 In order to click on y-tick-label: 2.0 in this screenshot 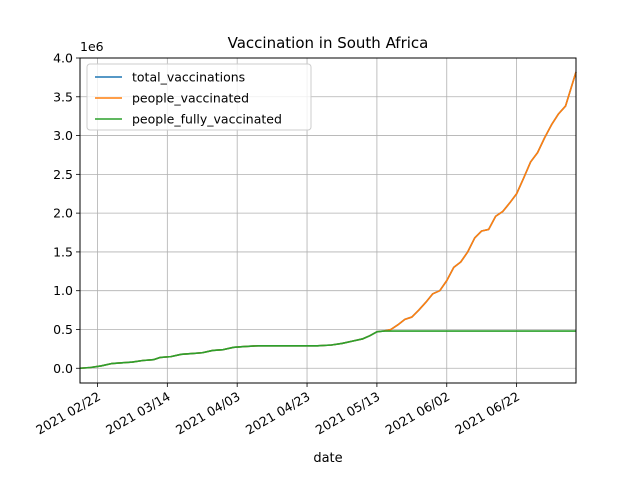, I will do `click(63, 213)`.